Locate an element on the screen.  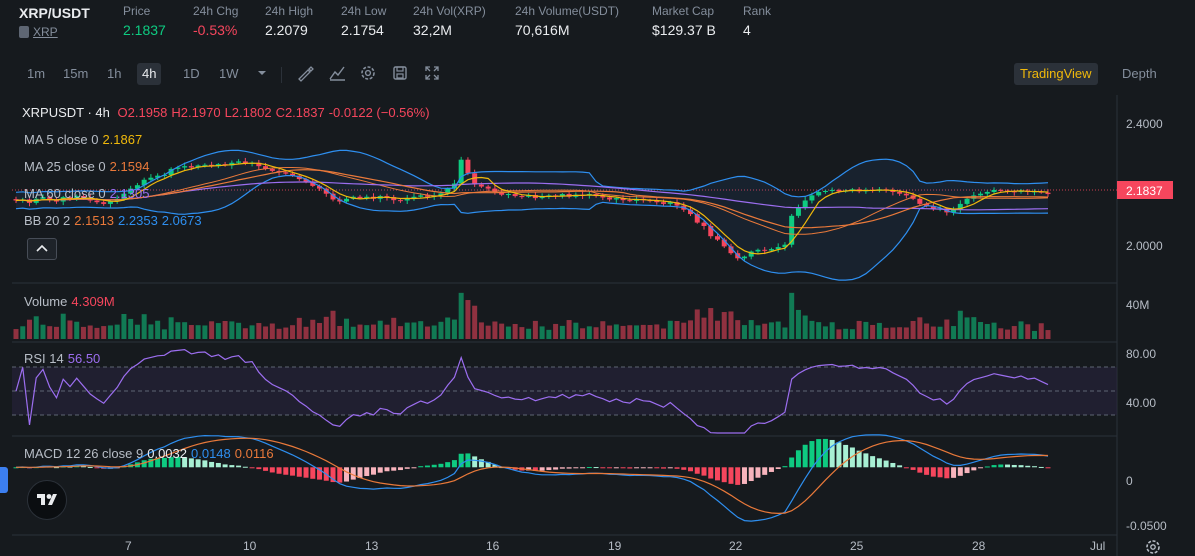
timeframe-1h: 1h is located at coordinates (114, 73).